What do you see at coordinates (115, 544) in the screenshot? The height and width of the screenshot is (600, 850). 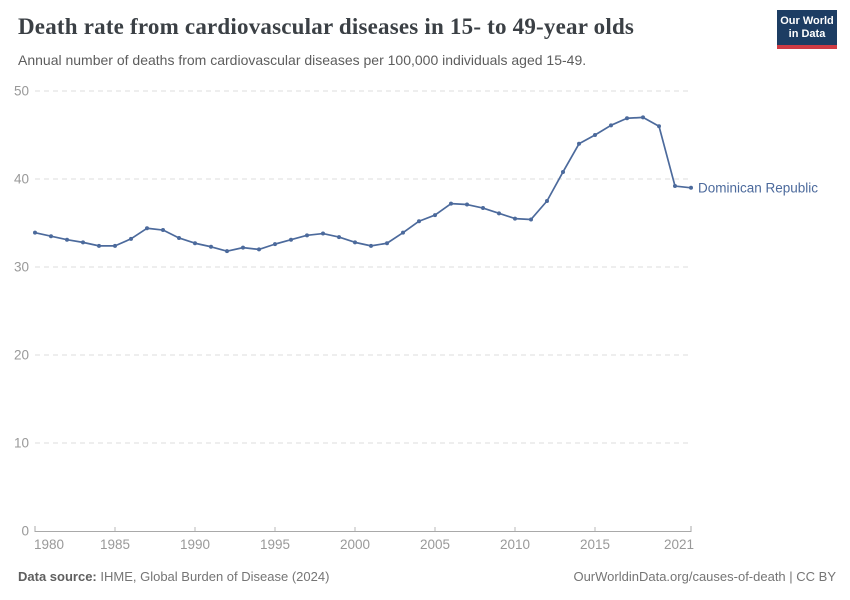 I see `x-tick-label: 1985` at bounding box center [115, 544].